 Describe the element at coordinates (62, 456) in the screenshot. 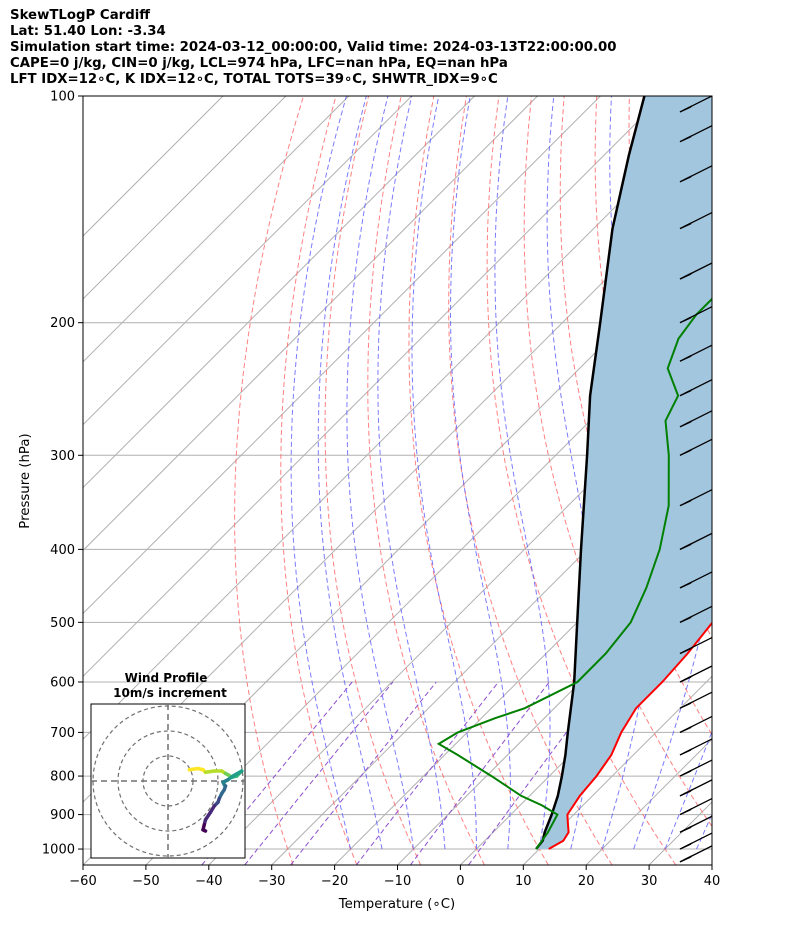

I see `y-tick-label: 300` at that location.